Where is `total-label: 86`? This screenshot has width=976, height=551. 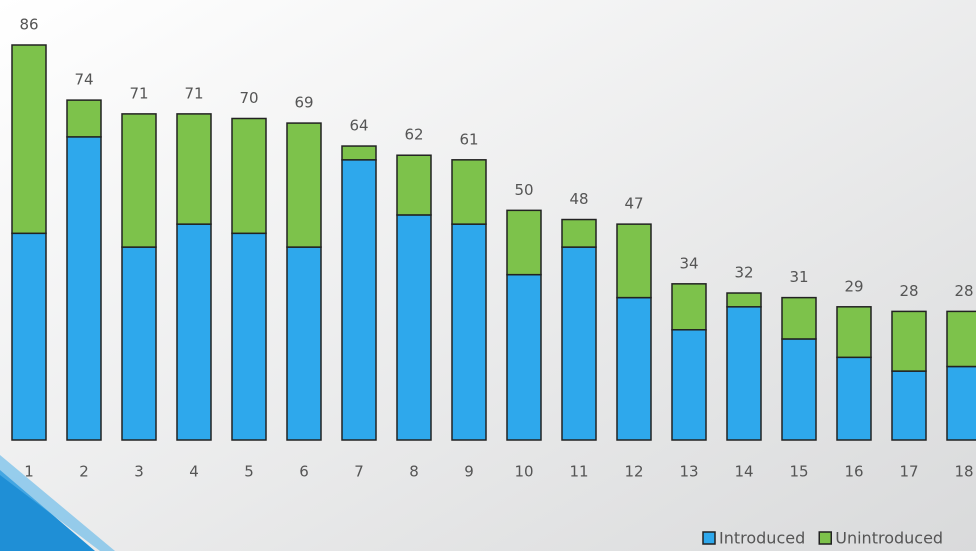
total-label: 86 is located at coordinates (28, 25).